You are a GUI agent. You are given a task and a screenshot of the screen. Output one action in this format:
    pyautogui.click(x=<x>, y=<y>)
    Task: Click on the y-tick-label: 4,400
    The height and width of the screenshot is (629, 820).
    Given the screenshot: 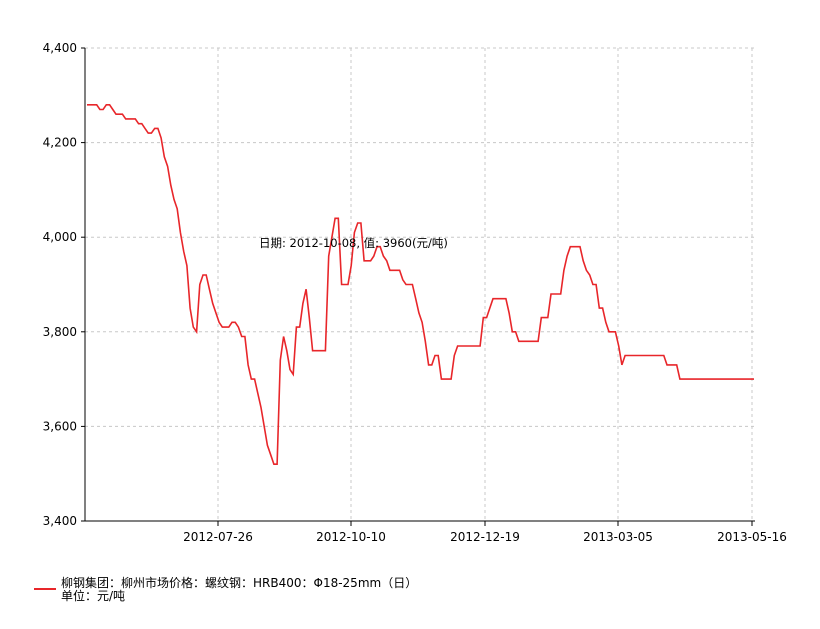 What is the action you would take?
    pyautogui.click(x=60, y=48)
    